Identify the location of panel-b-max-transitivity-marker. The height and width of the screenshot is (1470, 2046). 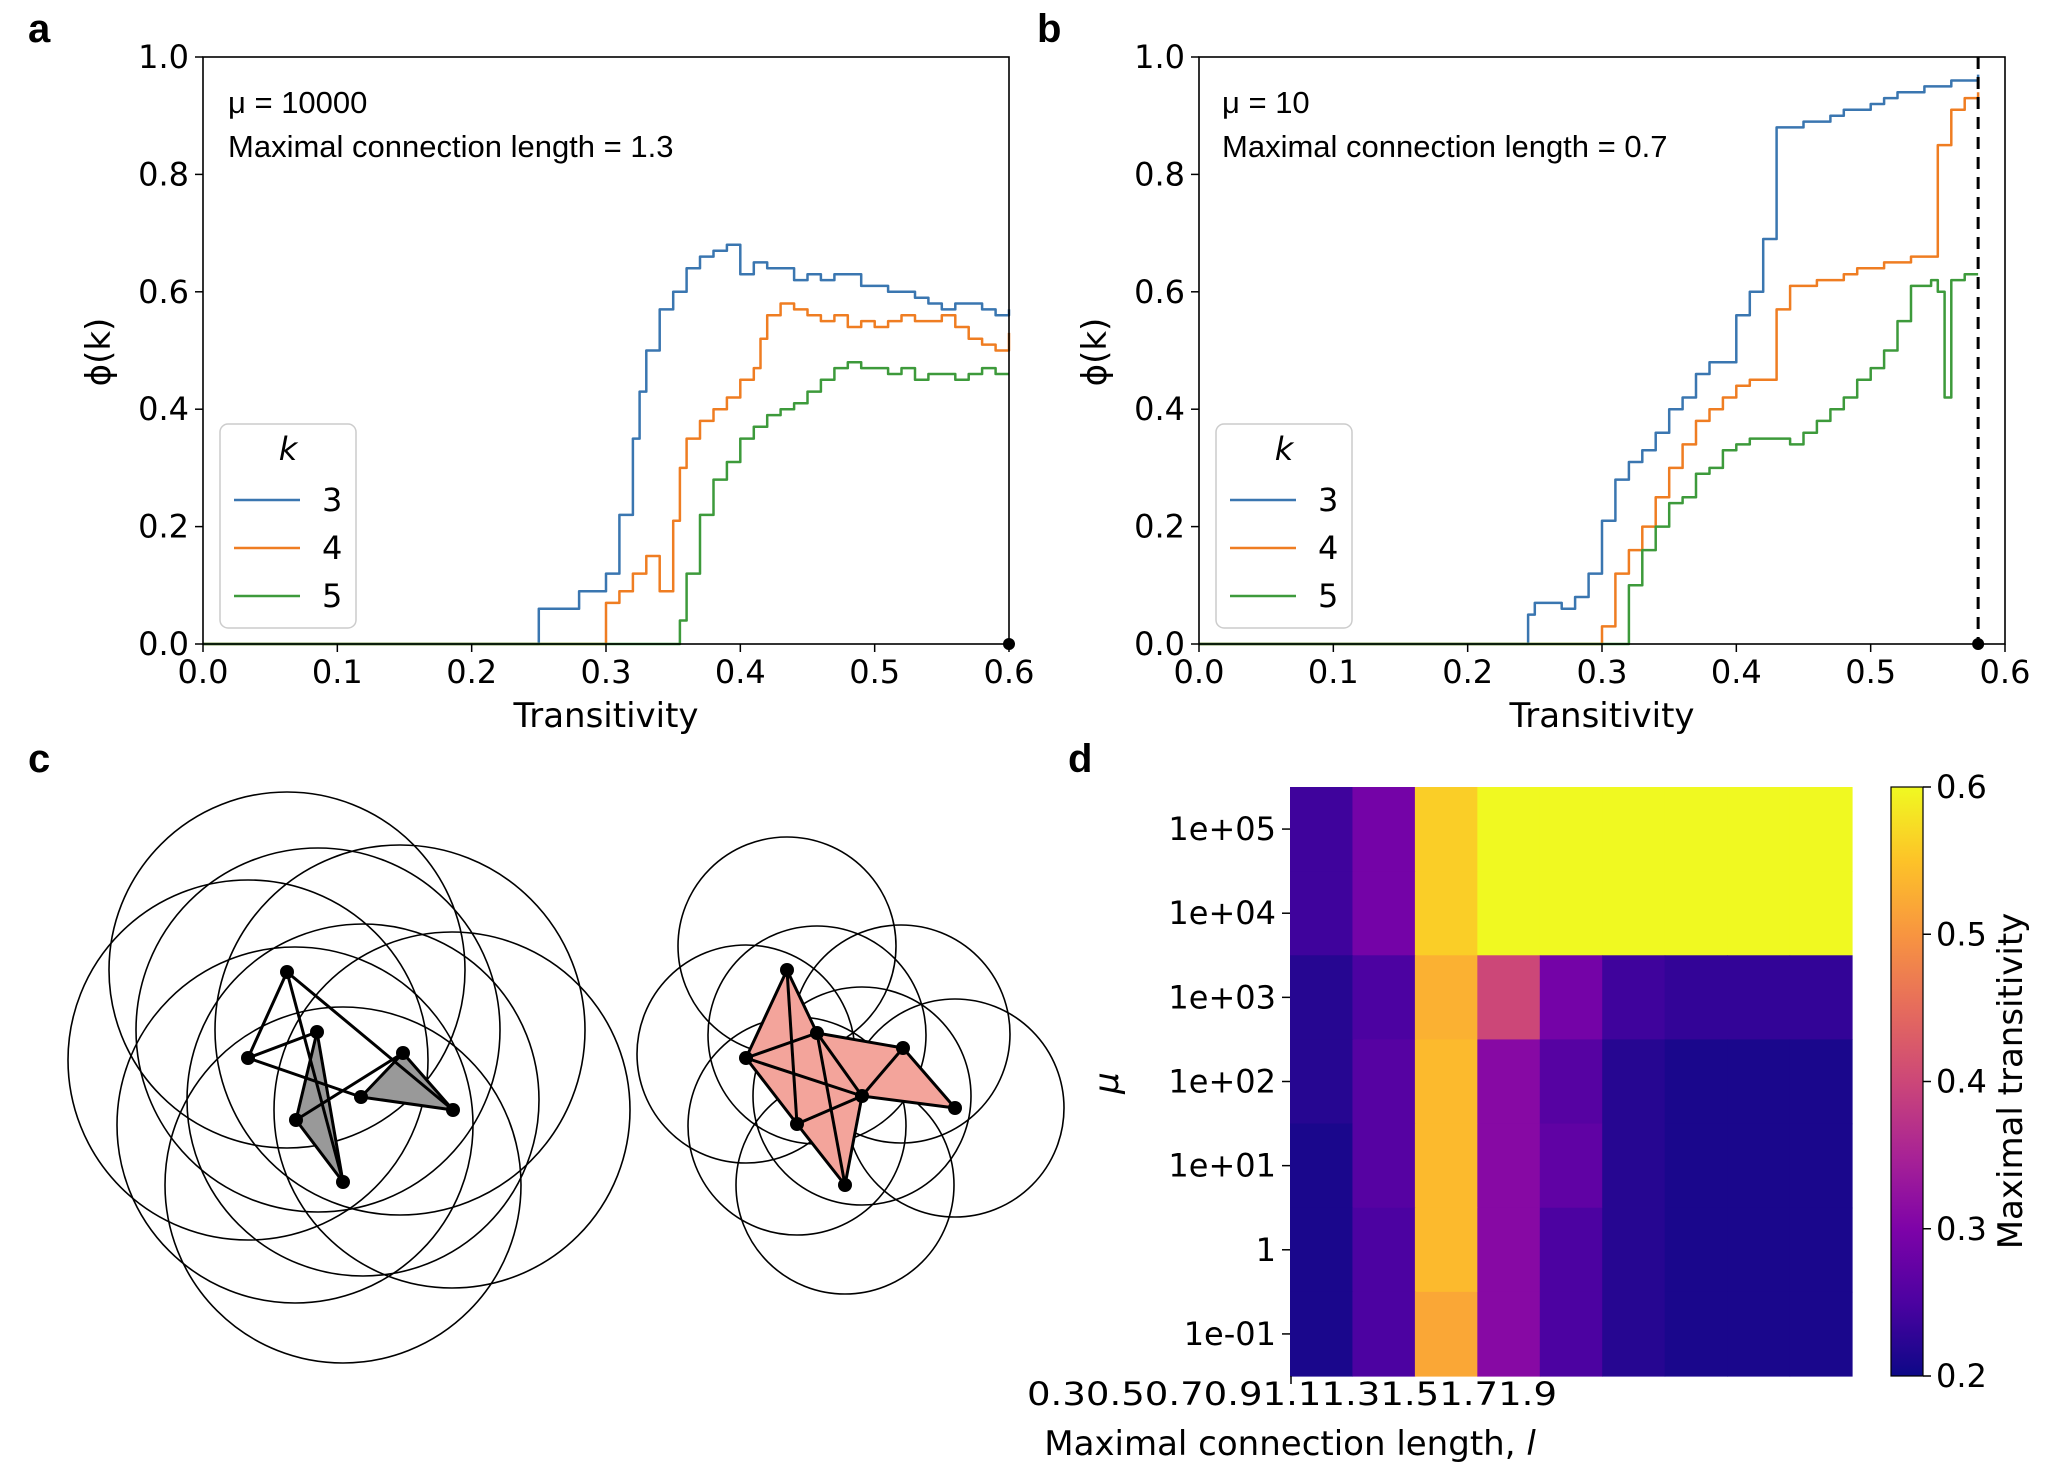
(1978, 644).